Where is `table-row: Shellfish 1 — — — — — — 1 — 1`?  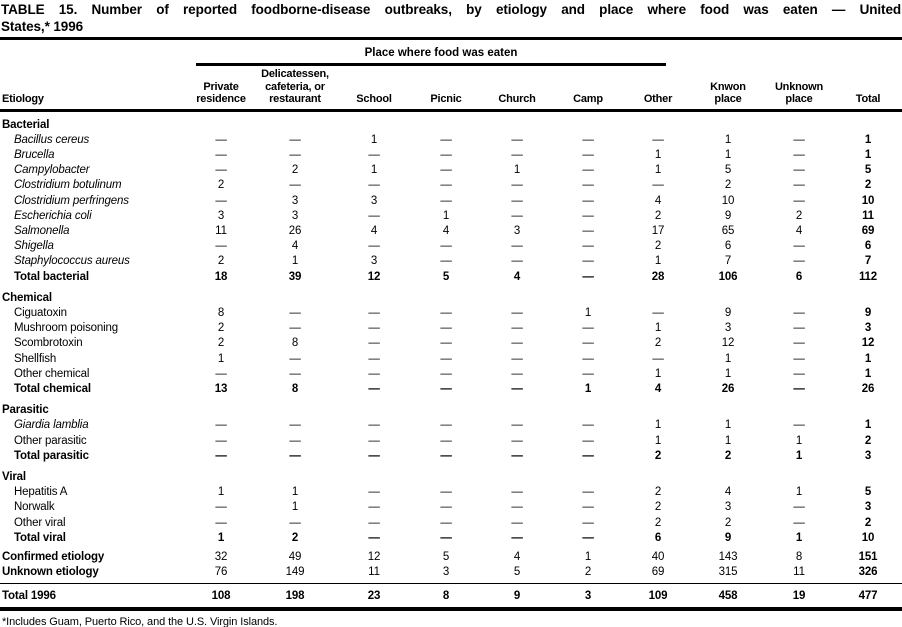
table-row: Shellfish 1 — — — — — — 1 — 1 is located at coordinates (451, 359).